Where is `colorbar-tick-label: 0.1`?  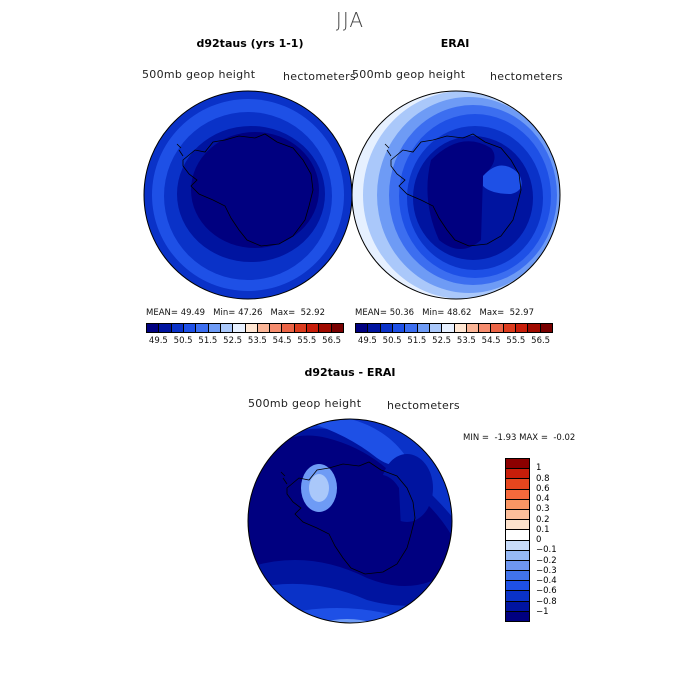
colorbar-tick-label: 0.1 is located at coordinates (543, 529).